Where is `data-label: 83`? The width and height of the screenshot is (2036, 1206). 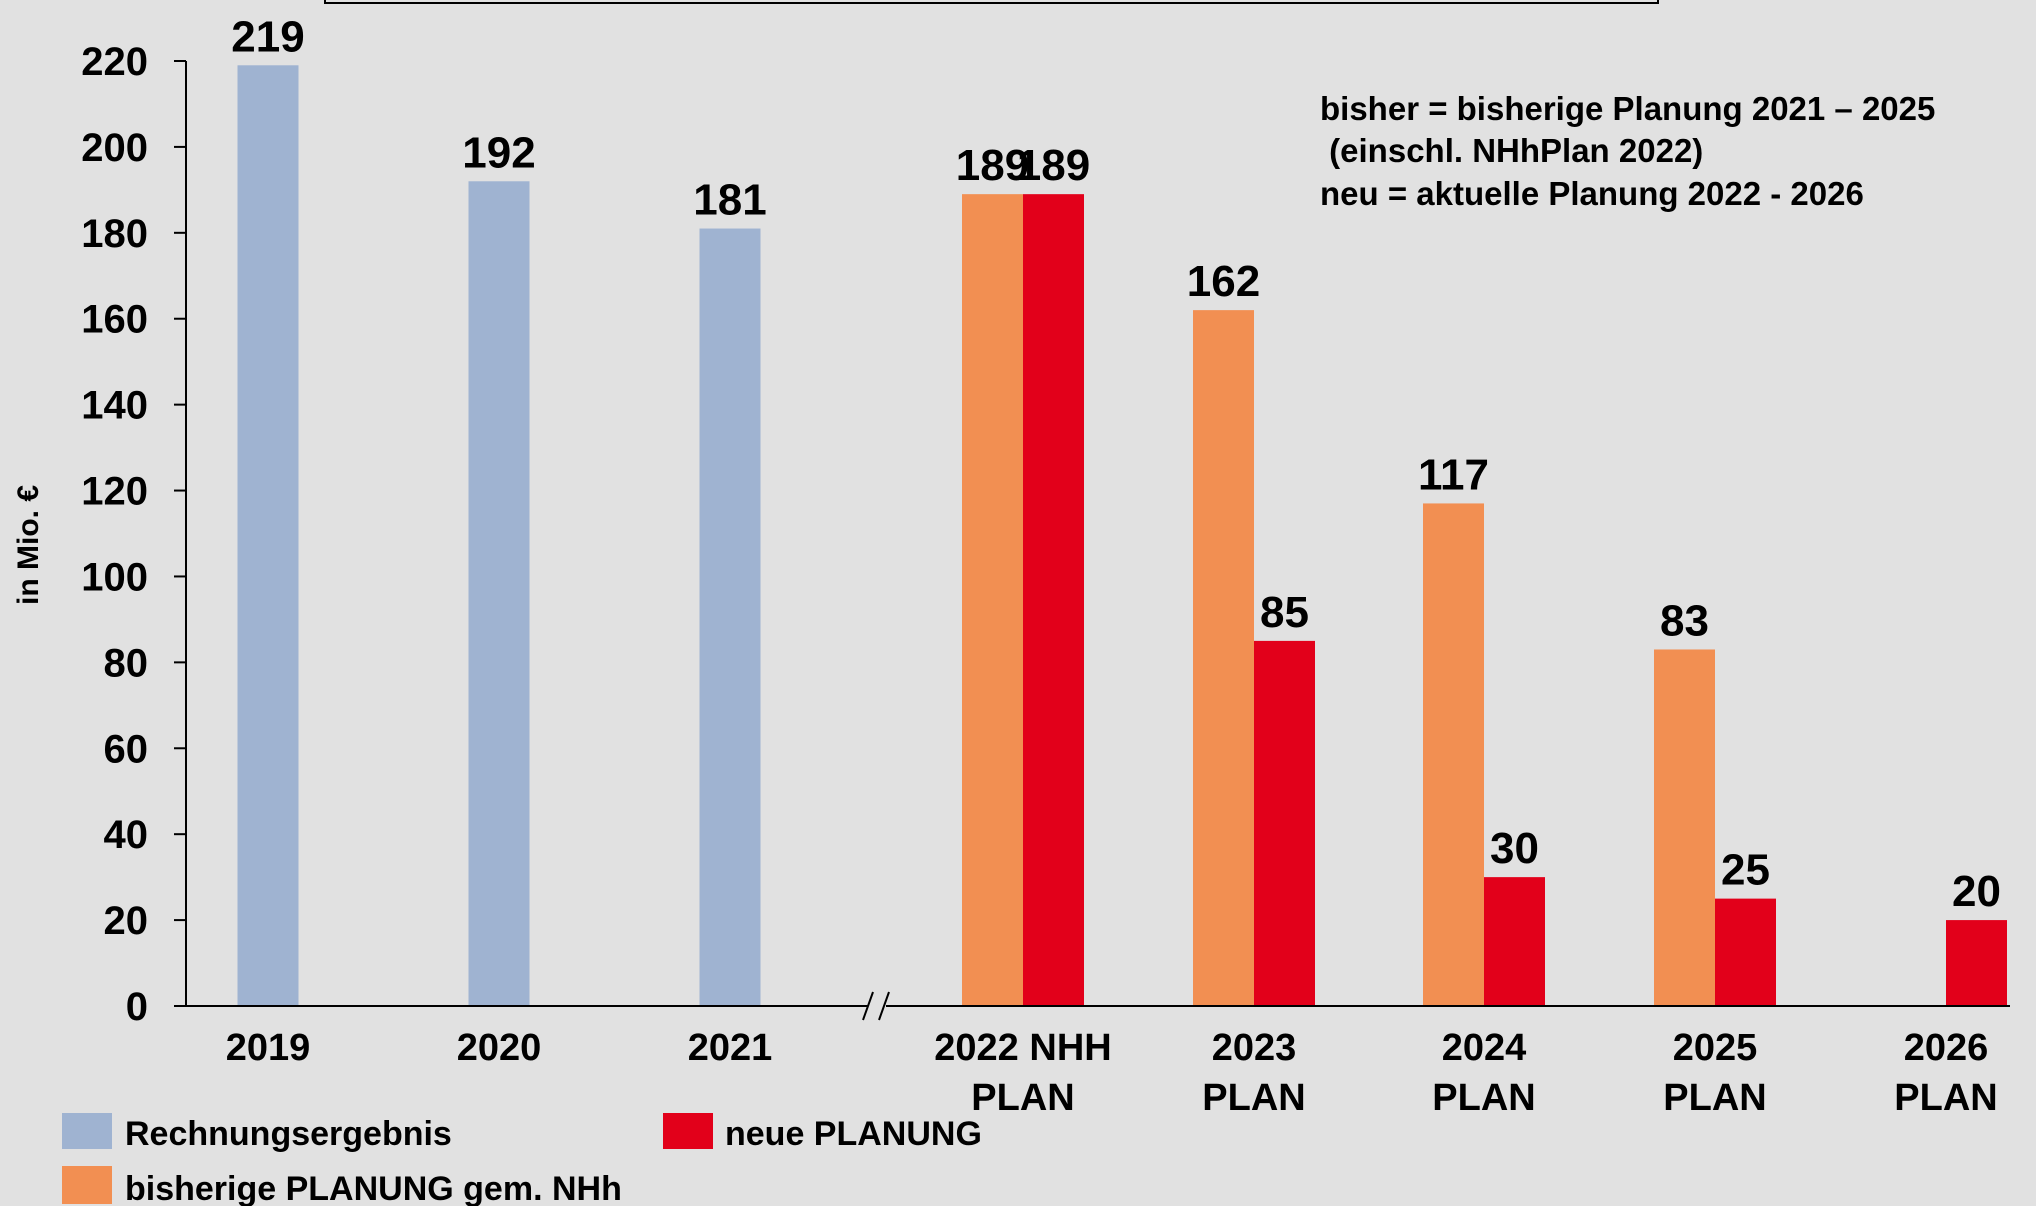 data-label: 83 is located at coordinates (1684, 620).